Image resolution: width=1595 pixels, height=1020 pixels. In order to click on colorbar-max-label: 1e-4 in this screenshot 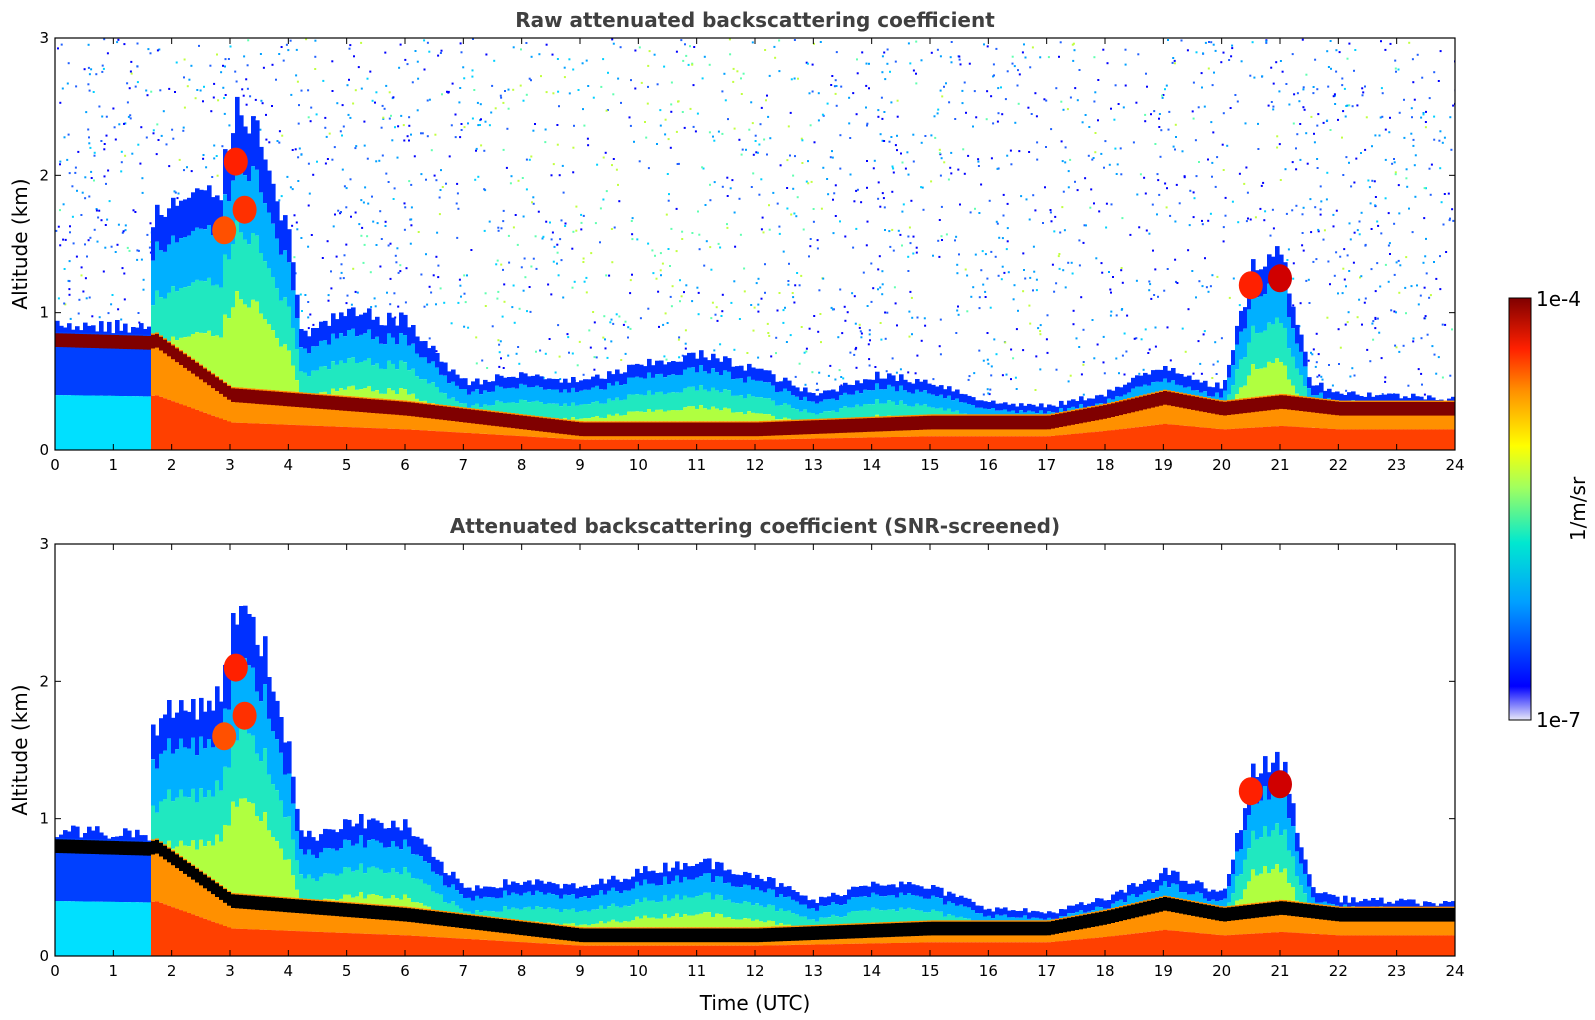, I will do `click(1558, 299)`.